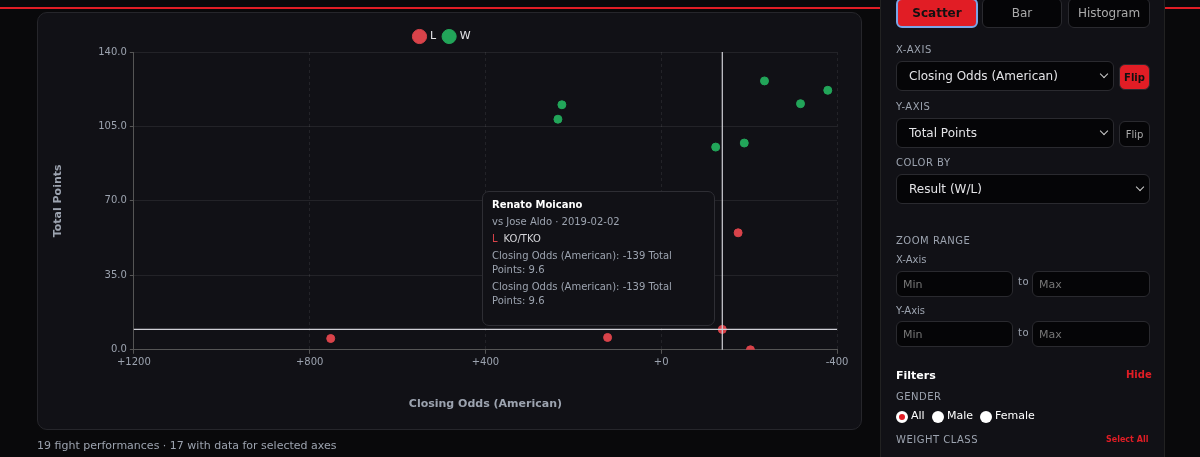 The width and height of the screenshot is (1200, 457). What do you see at coordinates (485, 362) in the screenshot?
I see `x-tick-label: +400` at bounding box center [485, 362].